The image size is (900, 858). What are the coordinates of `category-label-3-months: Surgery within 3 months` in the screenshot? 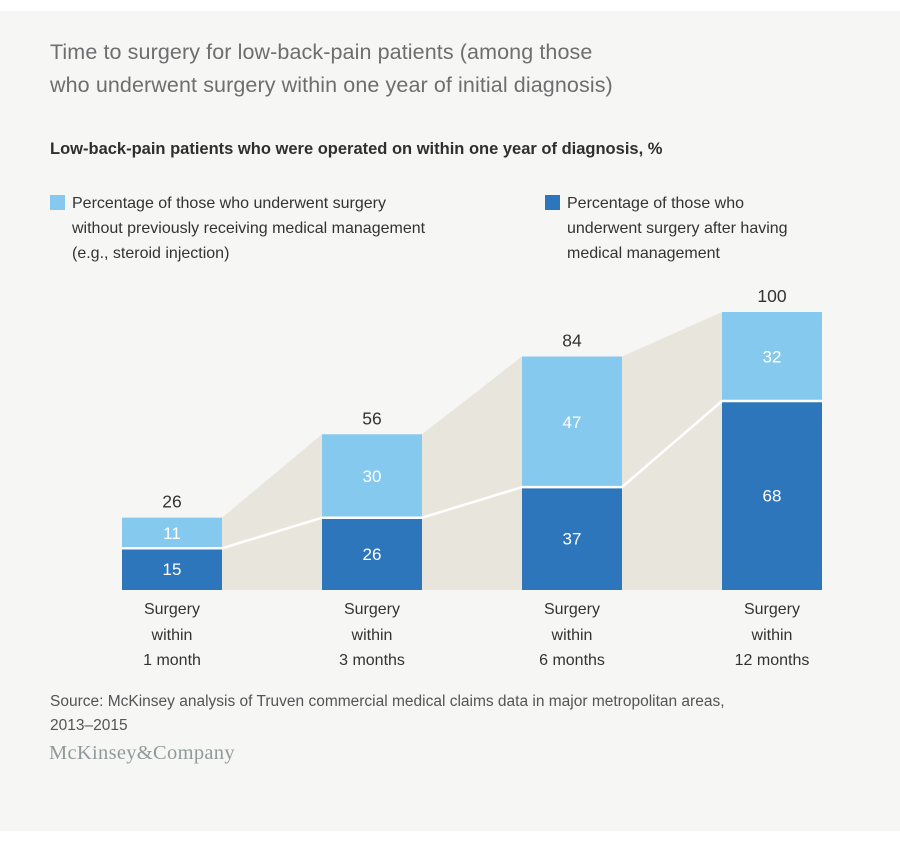 It's located at (372, 635).